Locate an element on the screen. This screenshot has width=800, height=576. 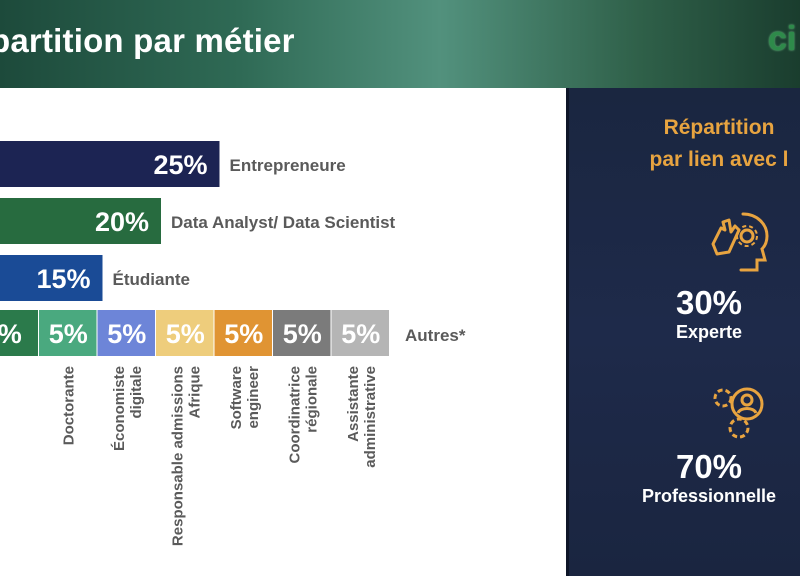
side-label-2: Professionnelle is located at coordinates (709, 496).